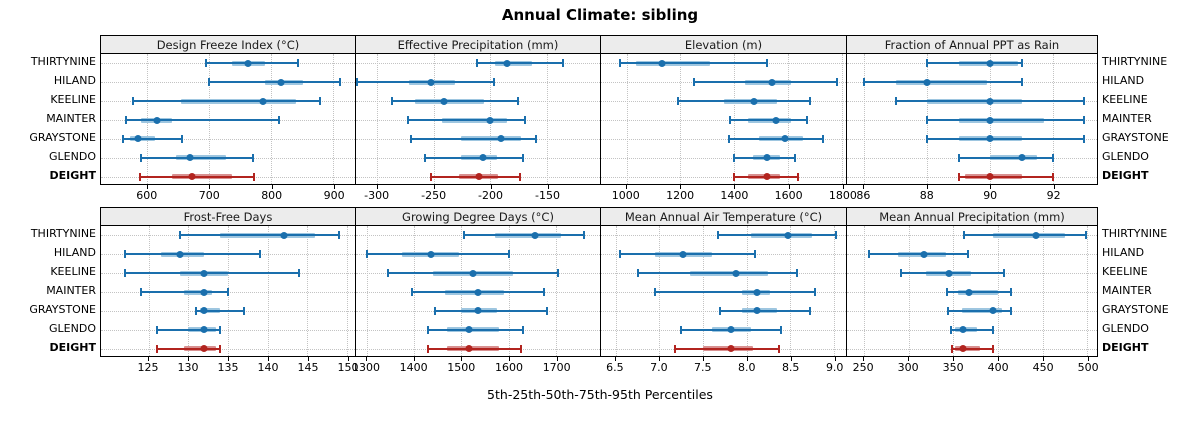 The width and height of the screenshot is (1200, 425). Describe the element at coordinates (74, 253) in the screenshot. I see `site-label-left-hiland: HILAND` at that location.